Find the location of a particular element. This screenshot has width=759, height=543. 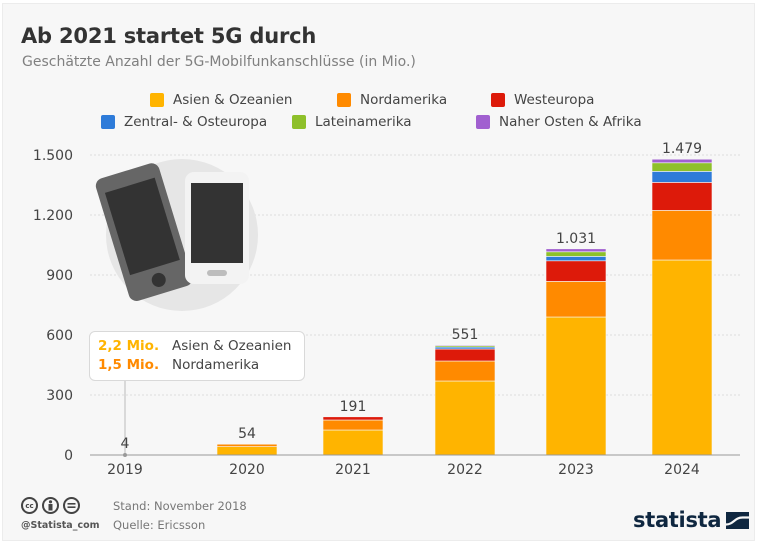

legend-item-lateinamerika: Lateinamerika is located at coordinates (352, 122).